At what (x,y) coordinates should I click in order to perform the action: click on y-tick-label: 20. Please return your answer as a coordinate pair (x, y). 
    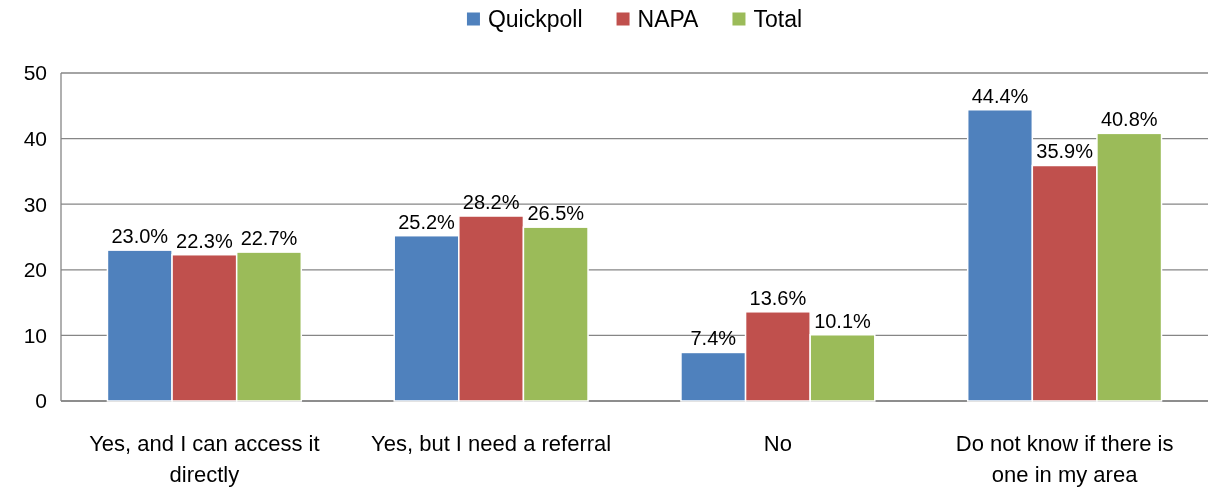
    Looking at the image, I should click on (35, 270).